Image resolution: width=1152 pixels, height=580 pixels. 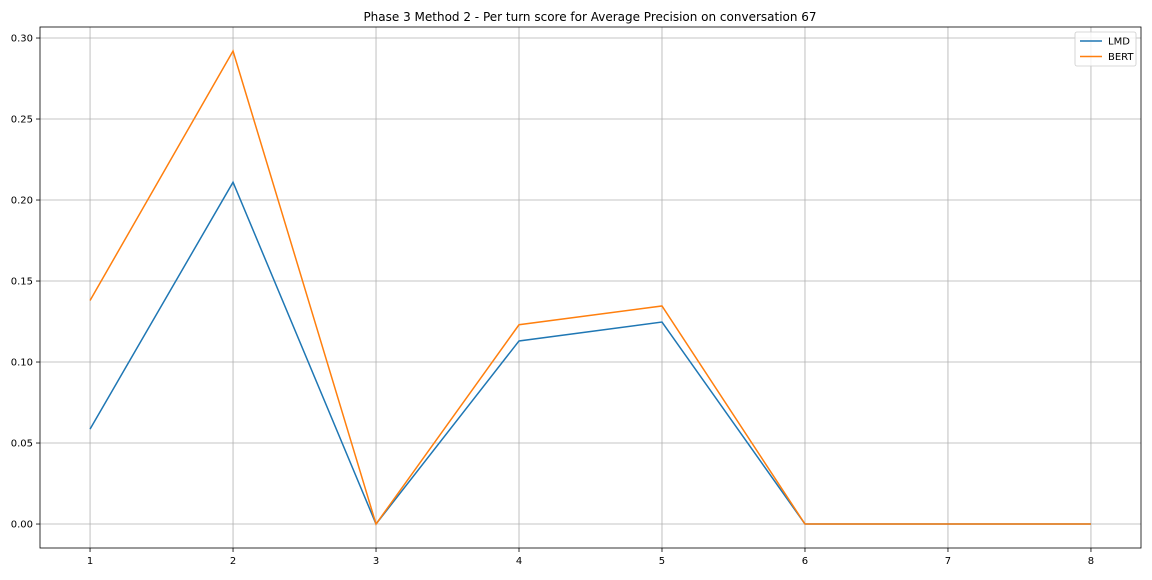 I want to click on y-tick-label: 0.05, so click(x=22, y=444).